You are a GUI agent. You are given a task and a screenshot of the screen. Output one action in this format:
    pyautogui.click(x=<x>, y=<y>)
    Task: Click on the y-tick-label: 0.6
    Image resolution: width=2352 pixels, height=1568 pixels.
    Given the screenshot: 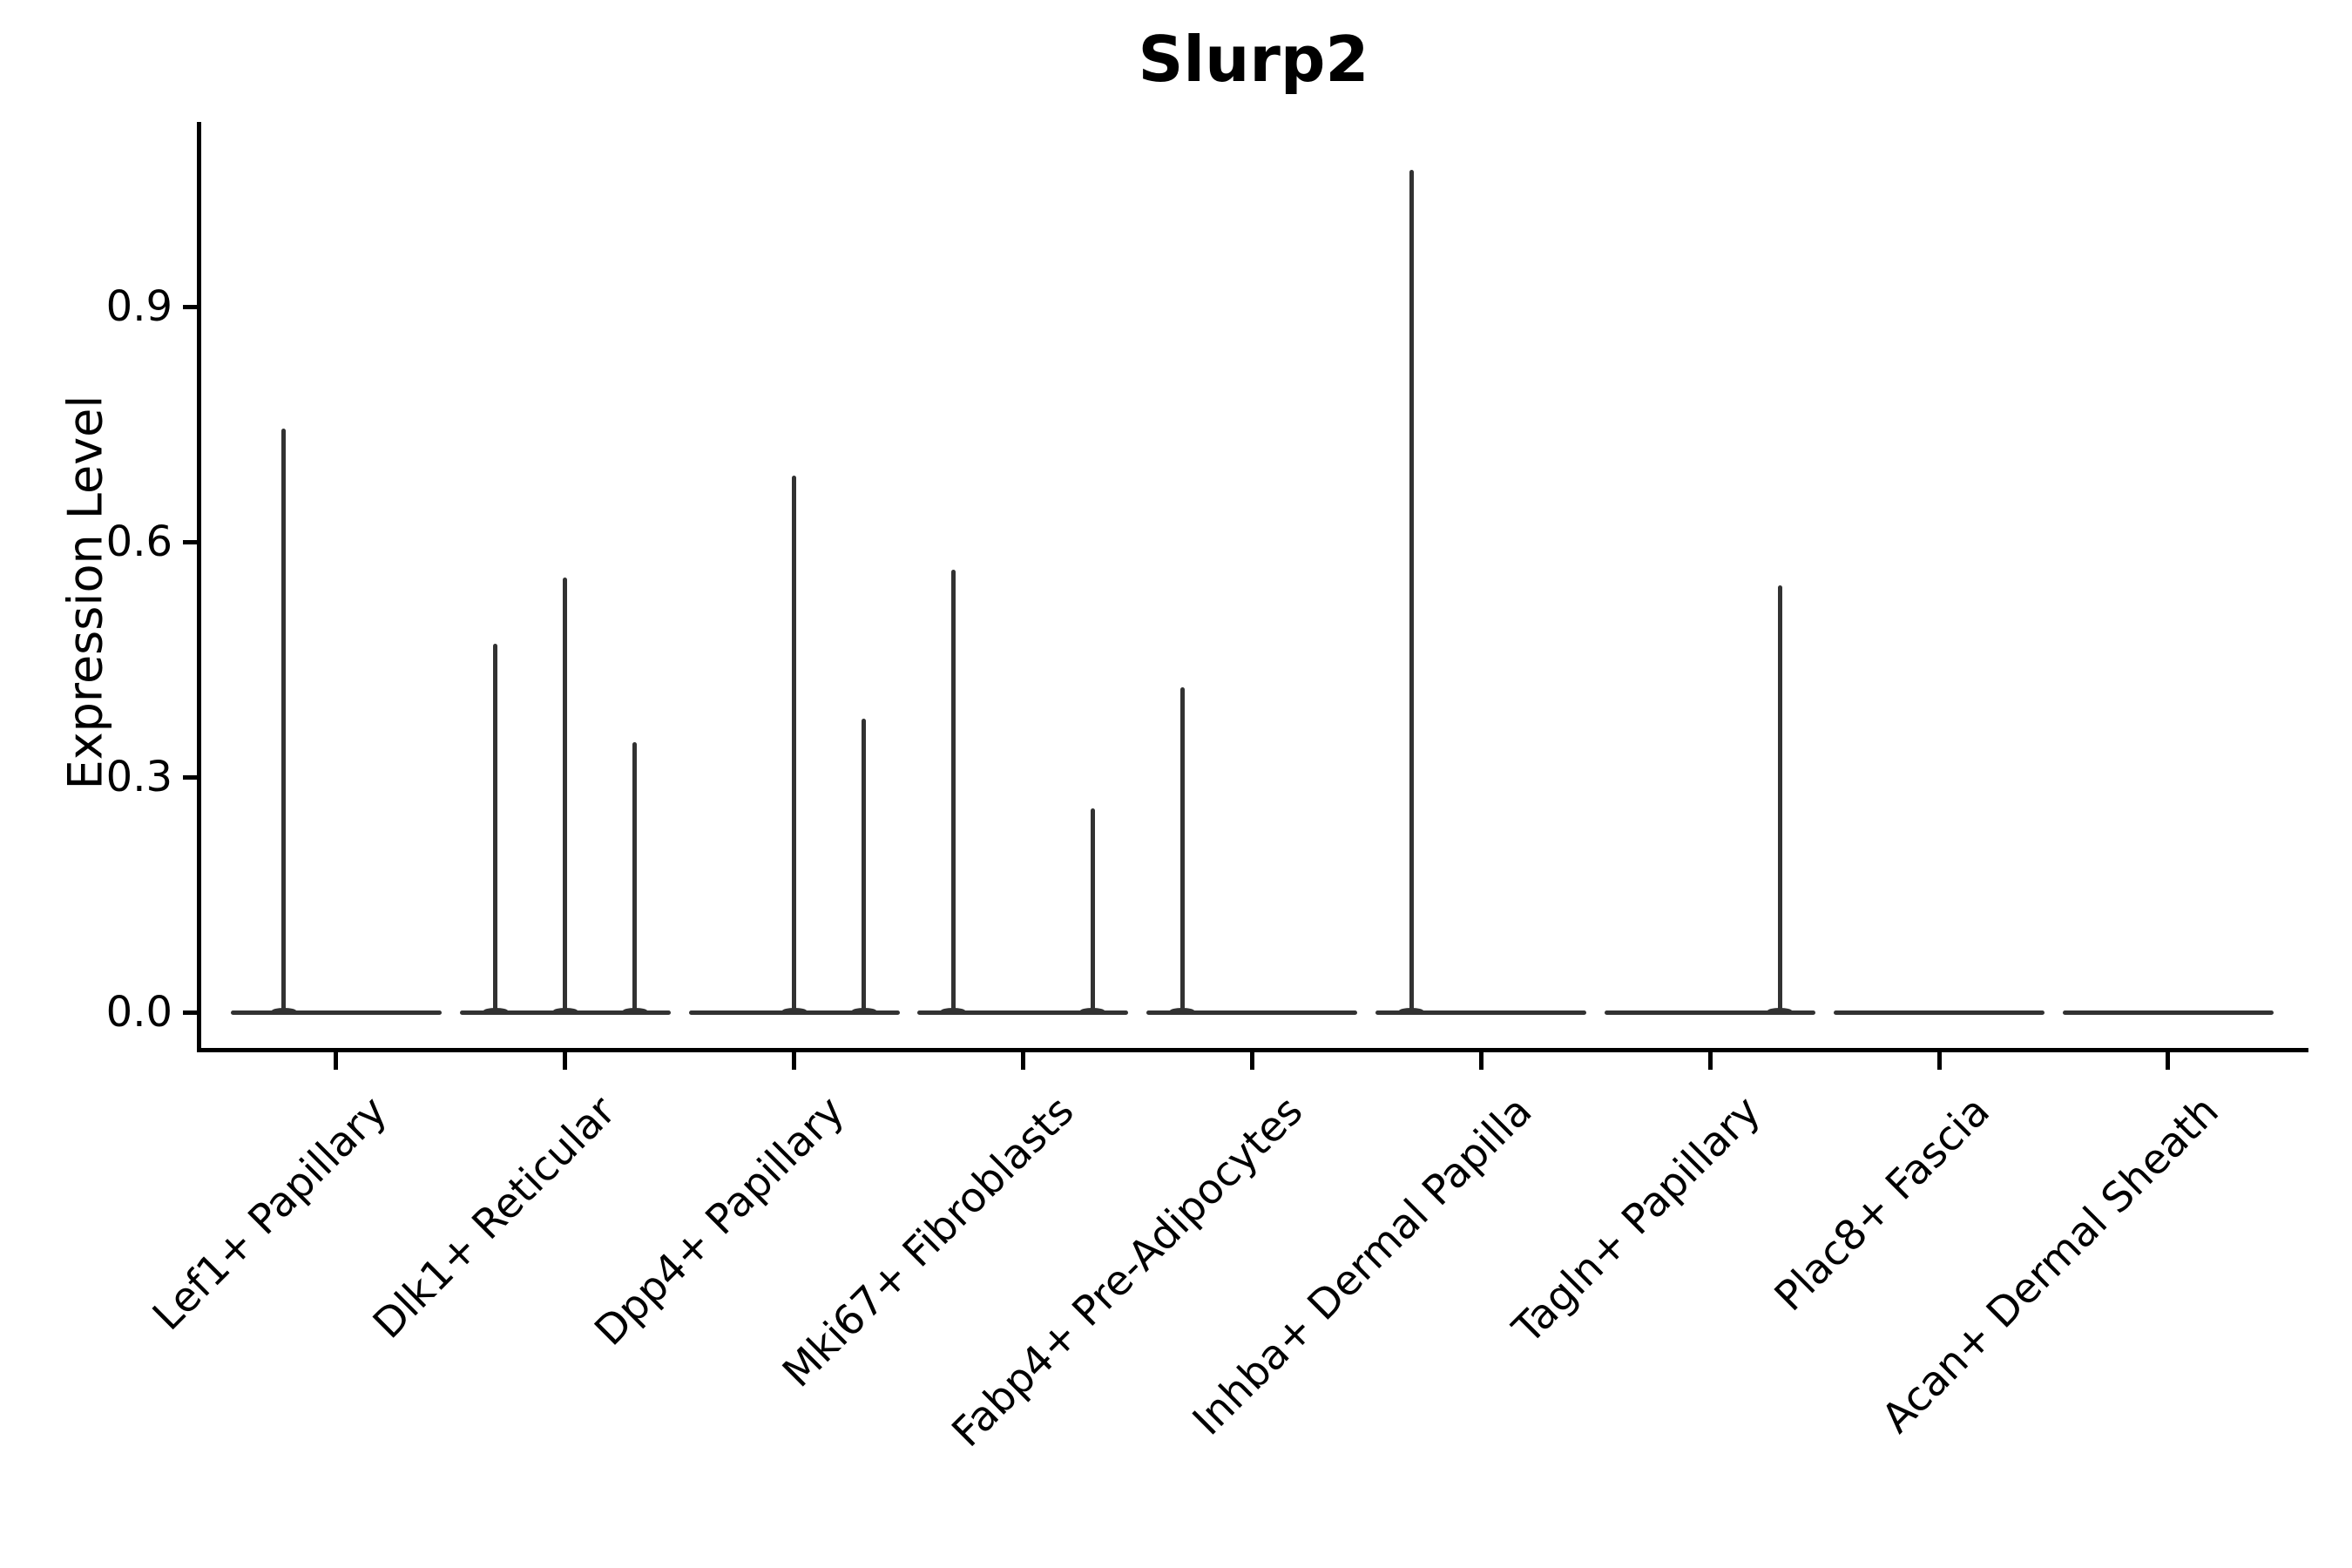 What is the action you would take?
    pyautogui.click(x=138, y=541)
    